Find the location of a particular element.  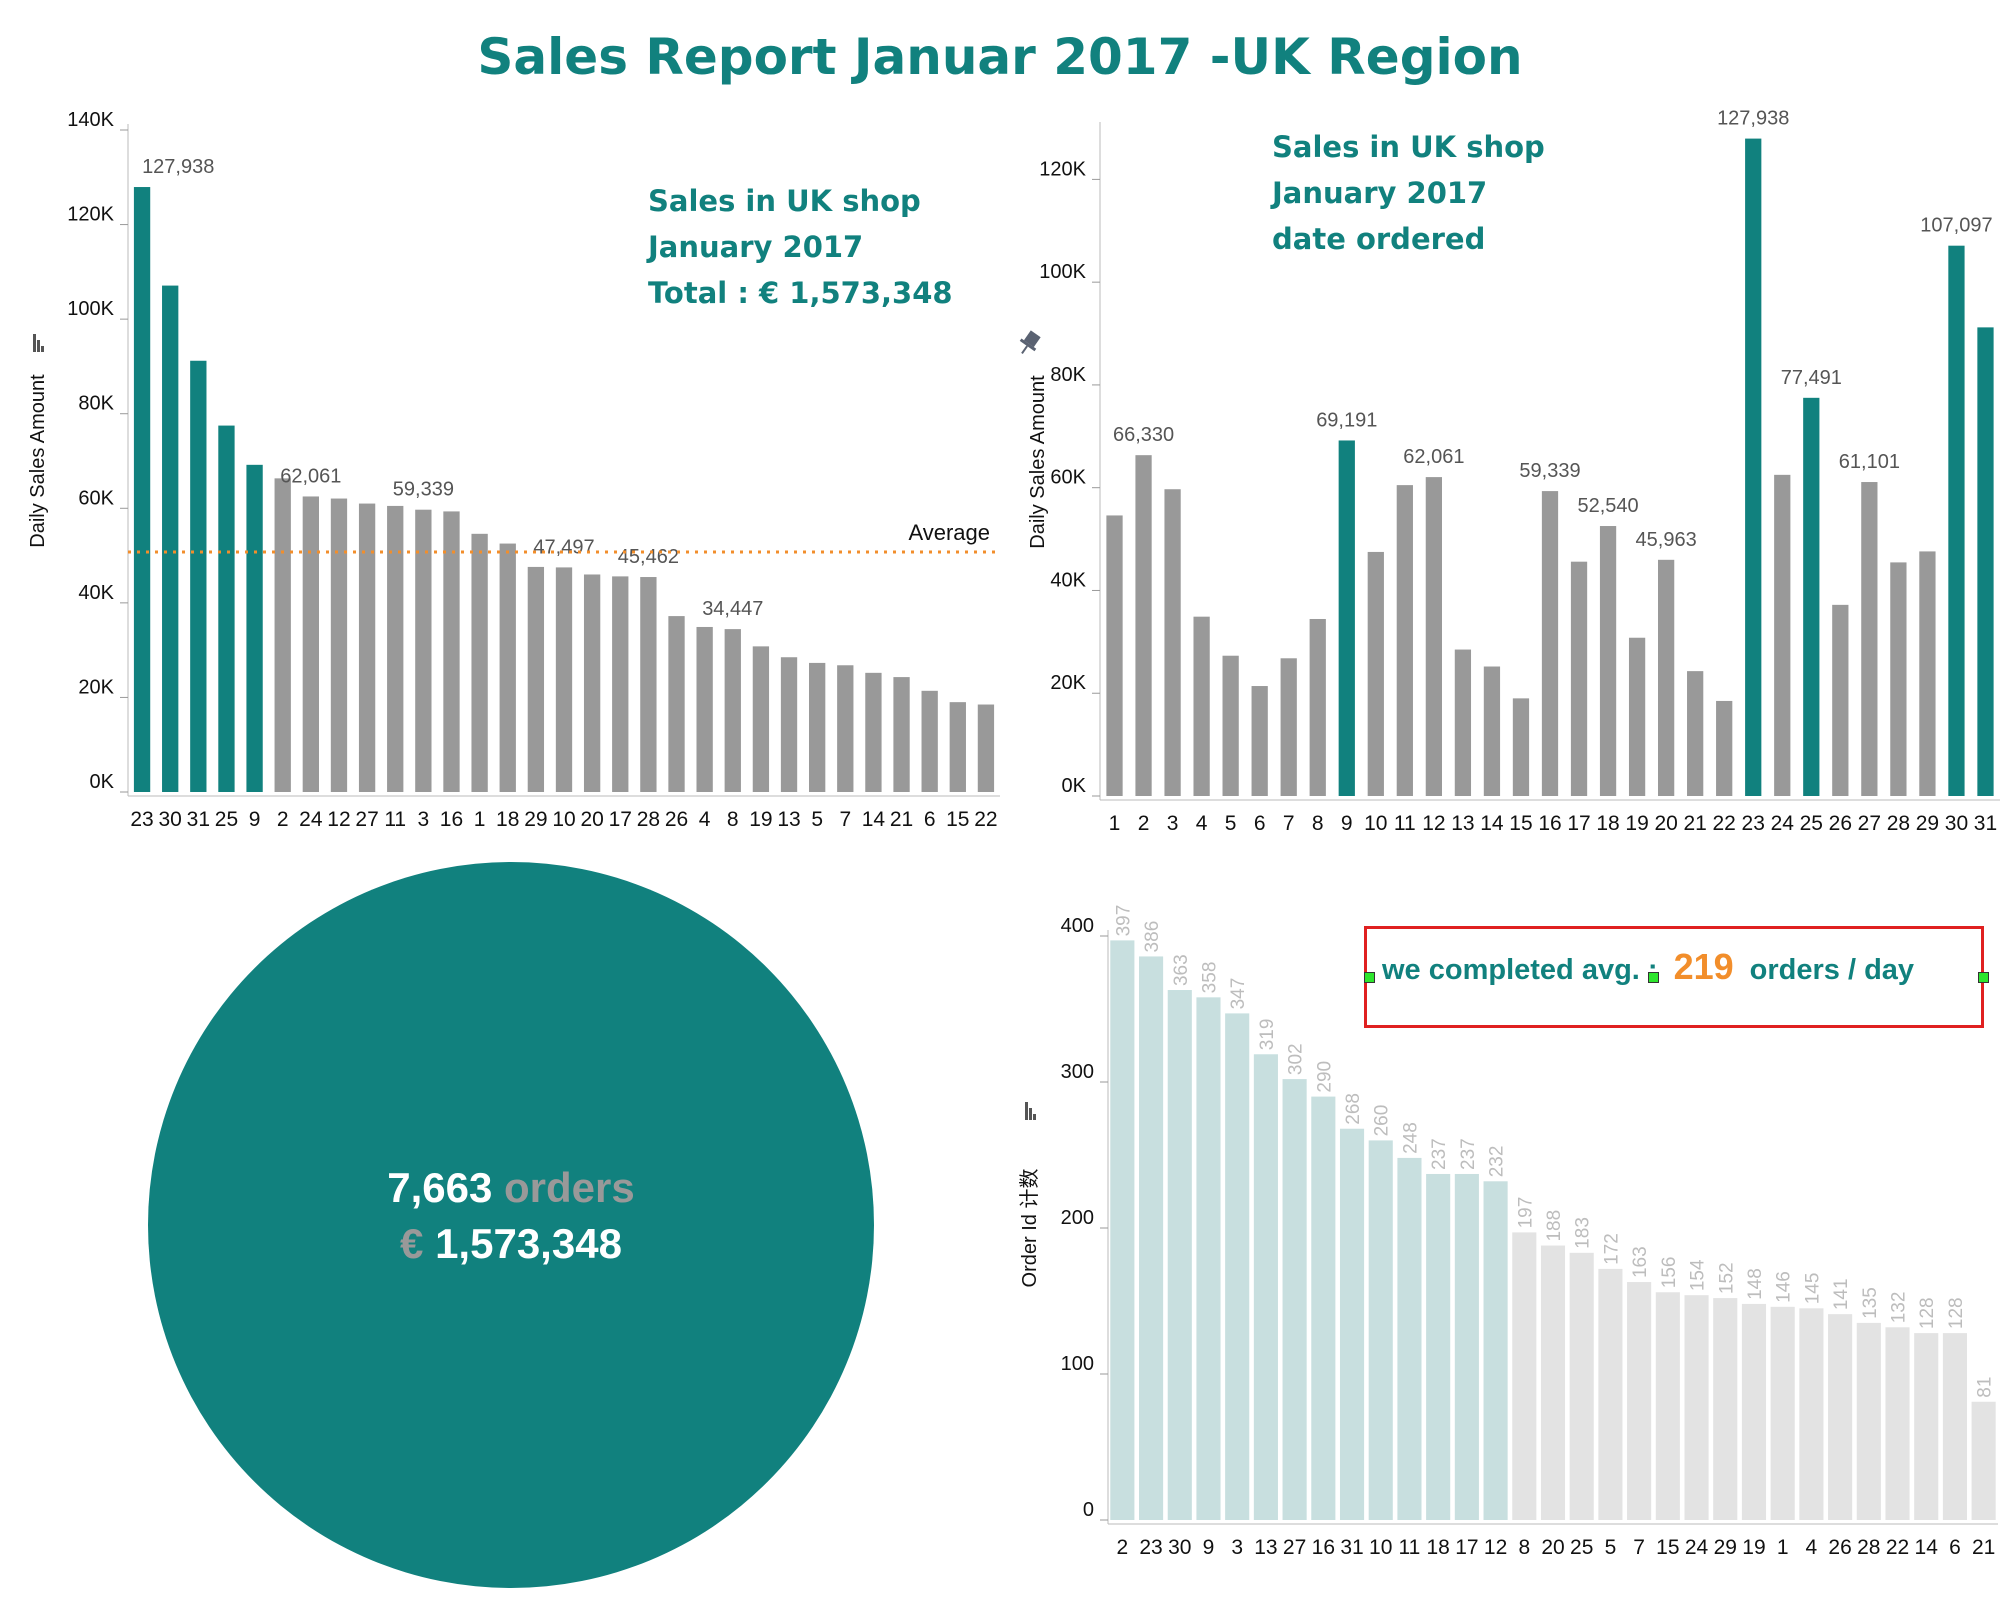

data-label: 61,101 is located at coordinates (1869, 462).